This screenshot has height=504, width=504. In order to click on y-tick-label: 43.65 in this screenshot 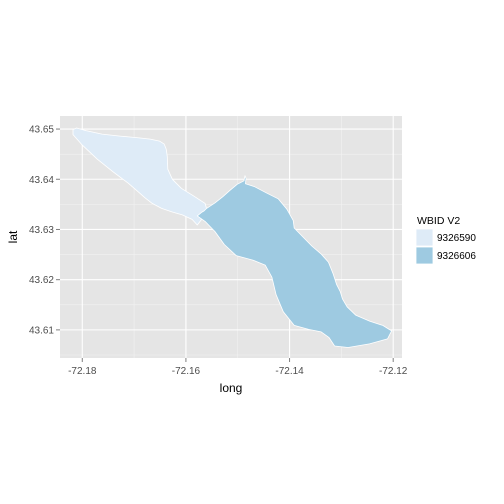, I will do `click(41, 130)`.